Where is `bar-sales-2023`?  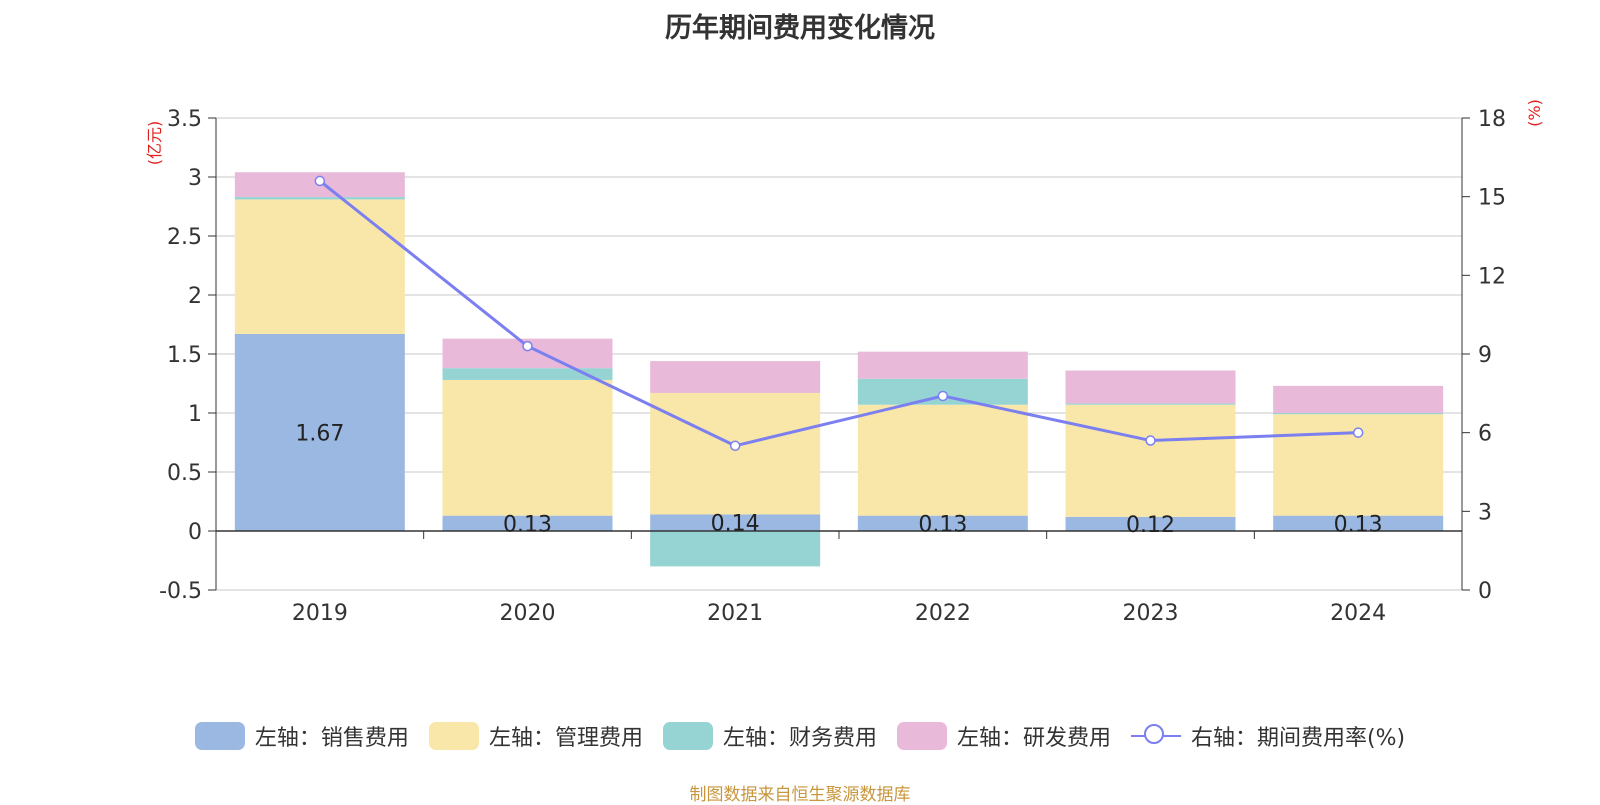 bar-sales-2023 is located at coordinates (1150, 523).